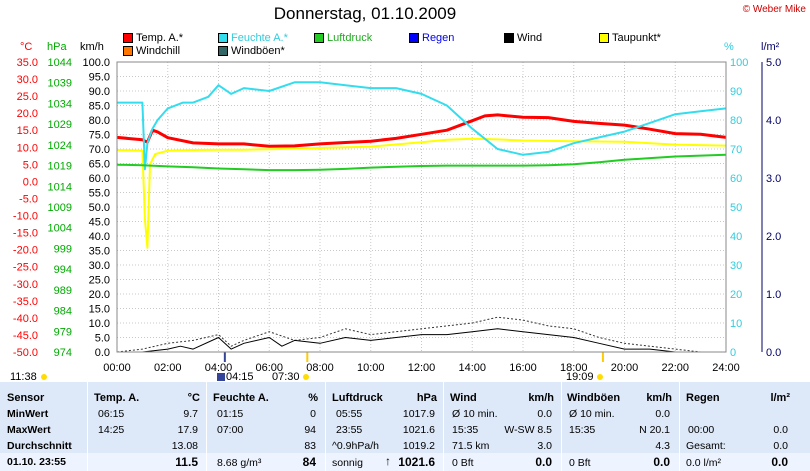  What do you see at coordinates (347, 463) in the screenshot?
I see `druck-weather: sonnig` at bounding box center [347, 463].